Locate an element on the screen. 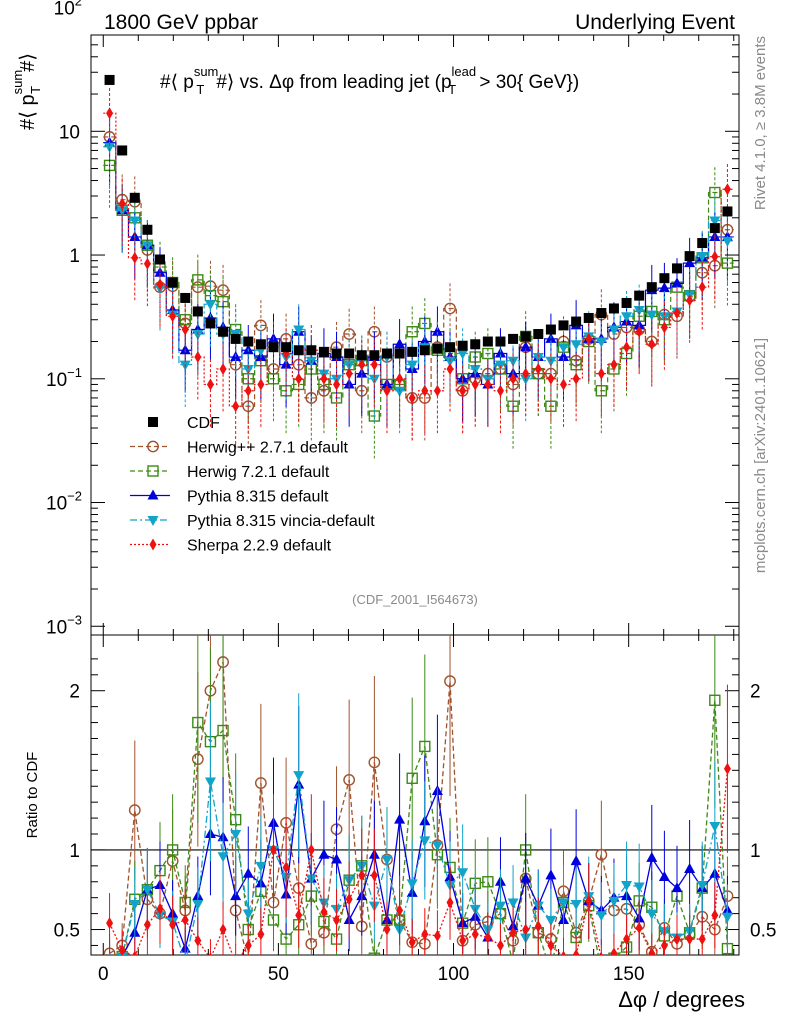 Image resolution: width=786 pixels, height=1024 pixels. legend-item-vincia: Pythia 8.315 vincia-default is located at coordinates (252, 521).